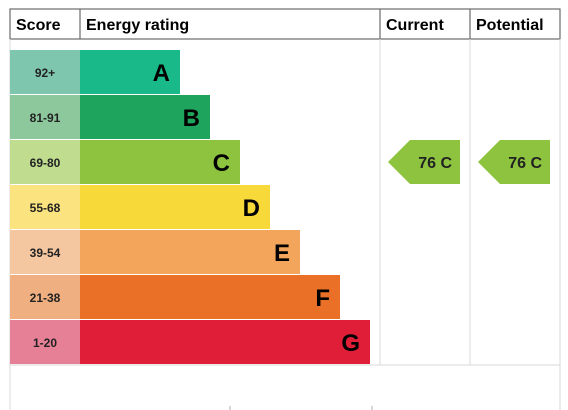 The image size is (568, 410). What do you see at coordinates (221, 163) in the screenshot?
I see `band-letter: C` at bounding box center [221, 163].